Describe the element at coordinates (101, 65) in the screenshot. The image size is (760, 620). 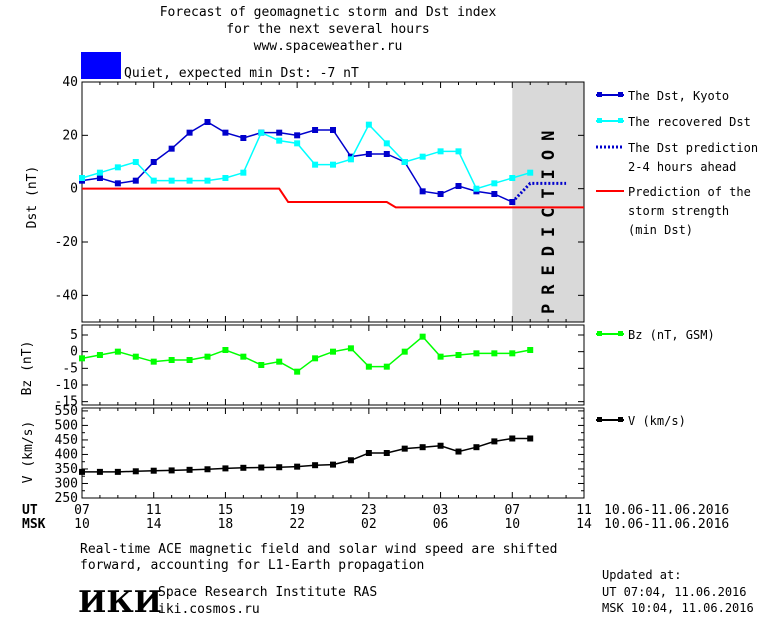
I see `status-color-swatch` at that location.